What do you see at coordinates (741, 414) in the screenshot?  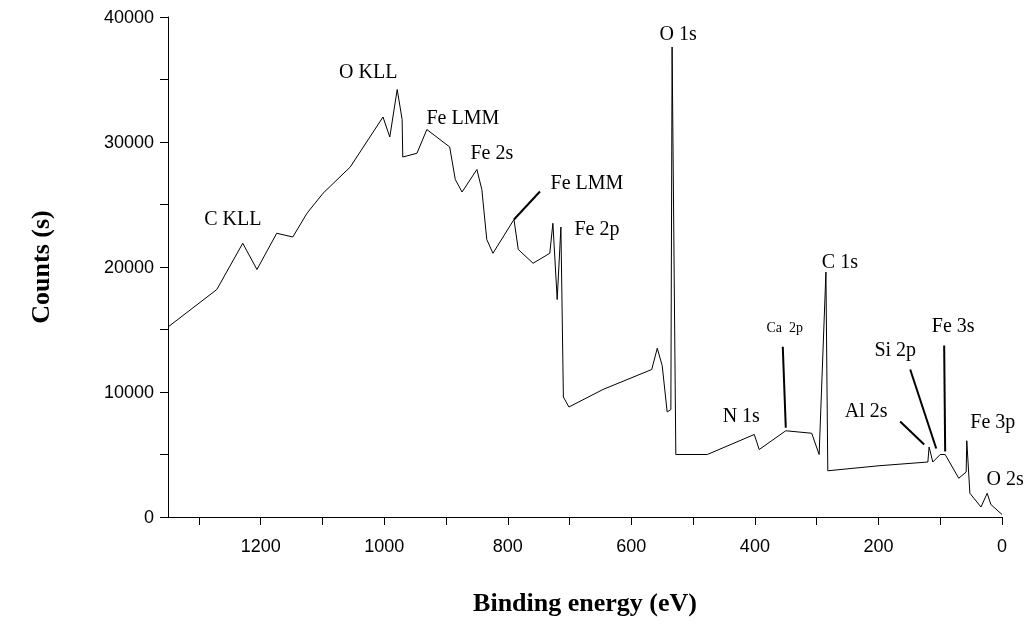 I see `annotation: N 1s` at bounding box center [741, 414].